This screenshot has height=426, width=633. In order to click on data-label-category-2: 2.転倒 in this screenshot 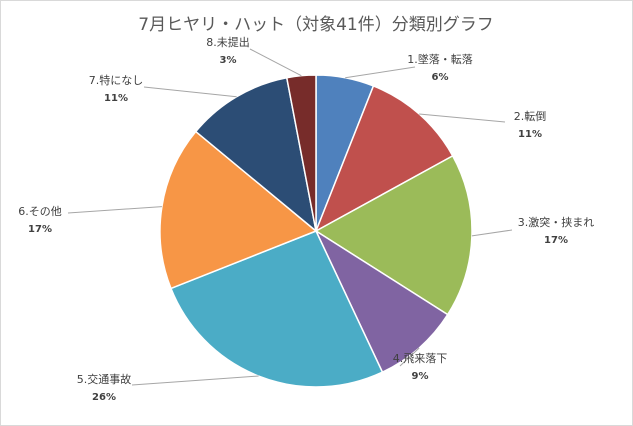, I will do `click(530, 116)`.